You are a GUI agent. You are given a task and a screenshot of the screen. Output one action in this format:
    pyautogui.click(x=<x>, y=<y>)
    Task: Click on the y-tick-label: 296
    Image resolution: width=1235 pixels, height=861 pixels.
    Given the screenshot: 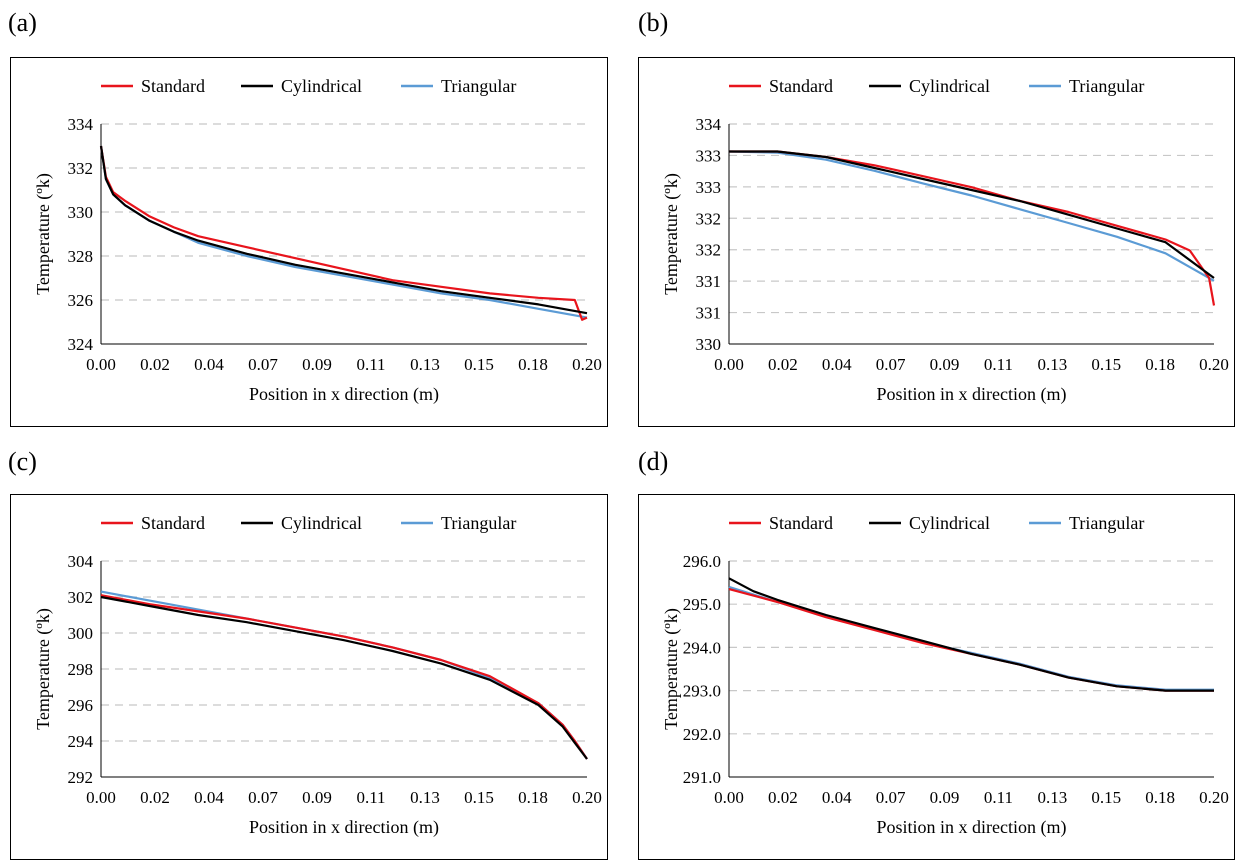 What is the action you would take?
    pyautogui.click(x=81, y=705)
    